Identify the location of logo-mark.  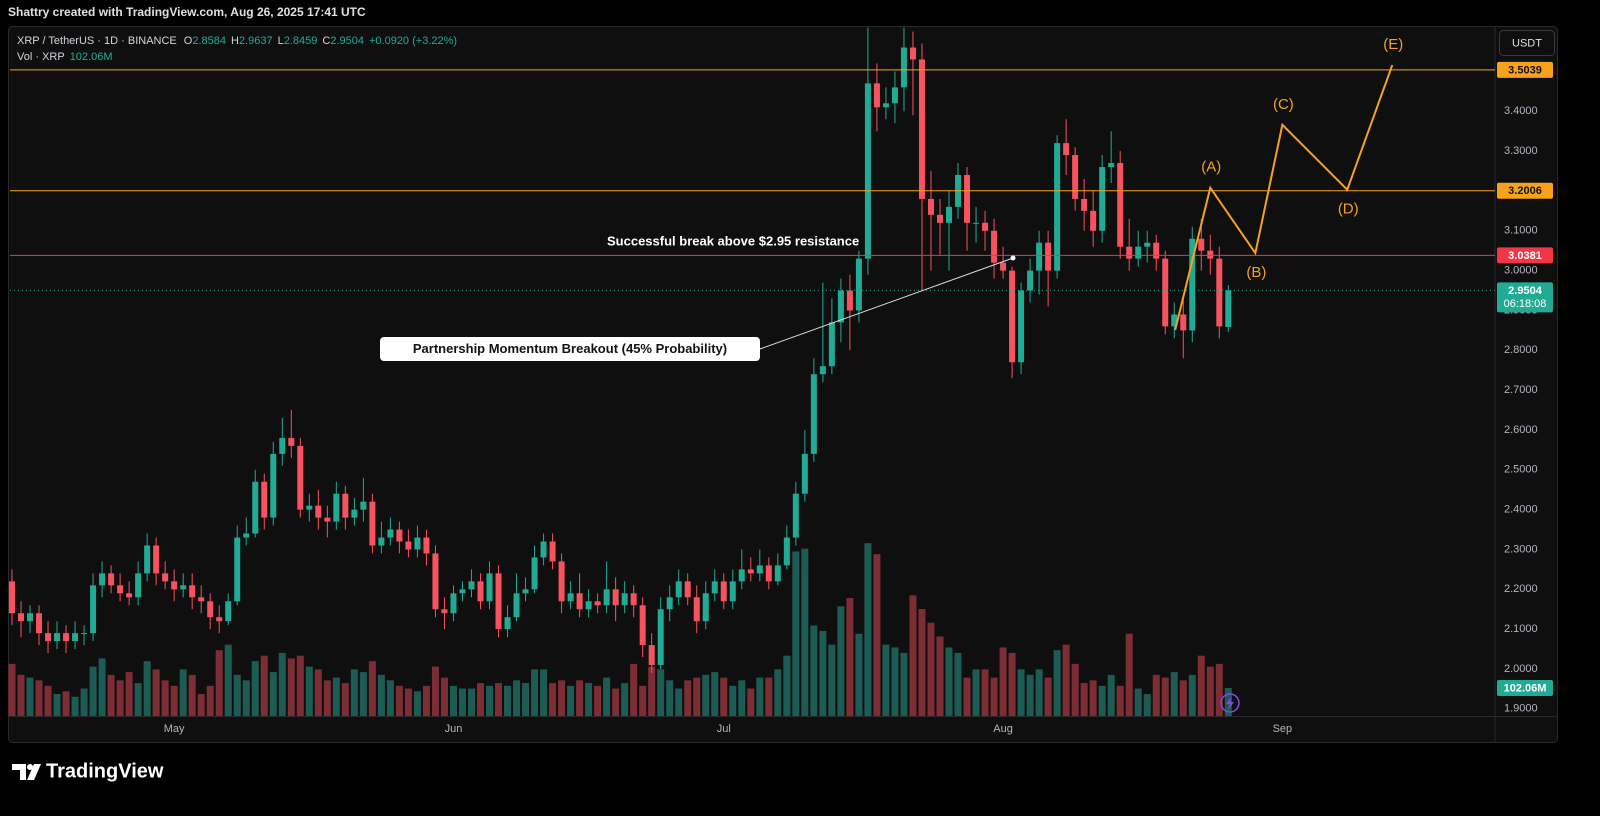
(19, 772).